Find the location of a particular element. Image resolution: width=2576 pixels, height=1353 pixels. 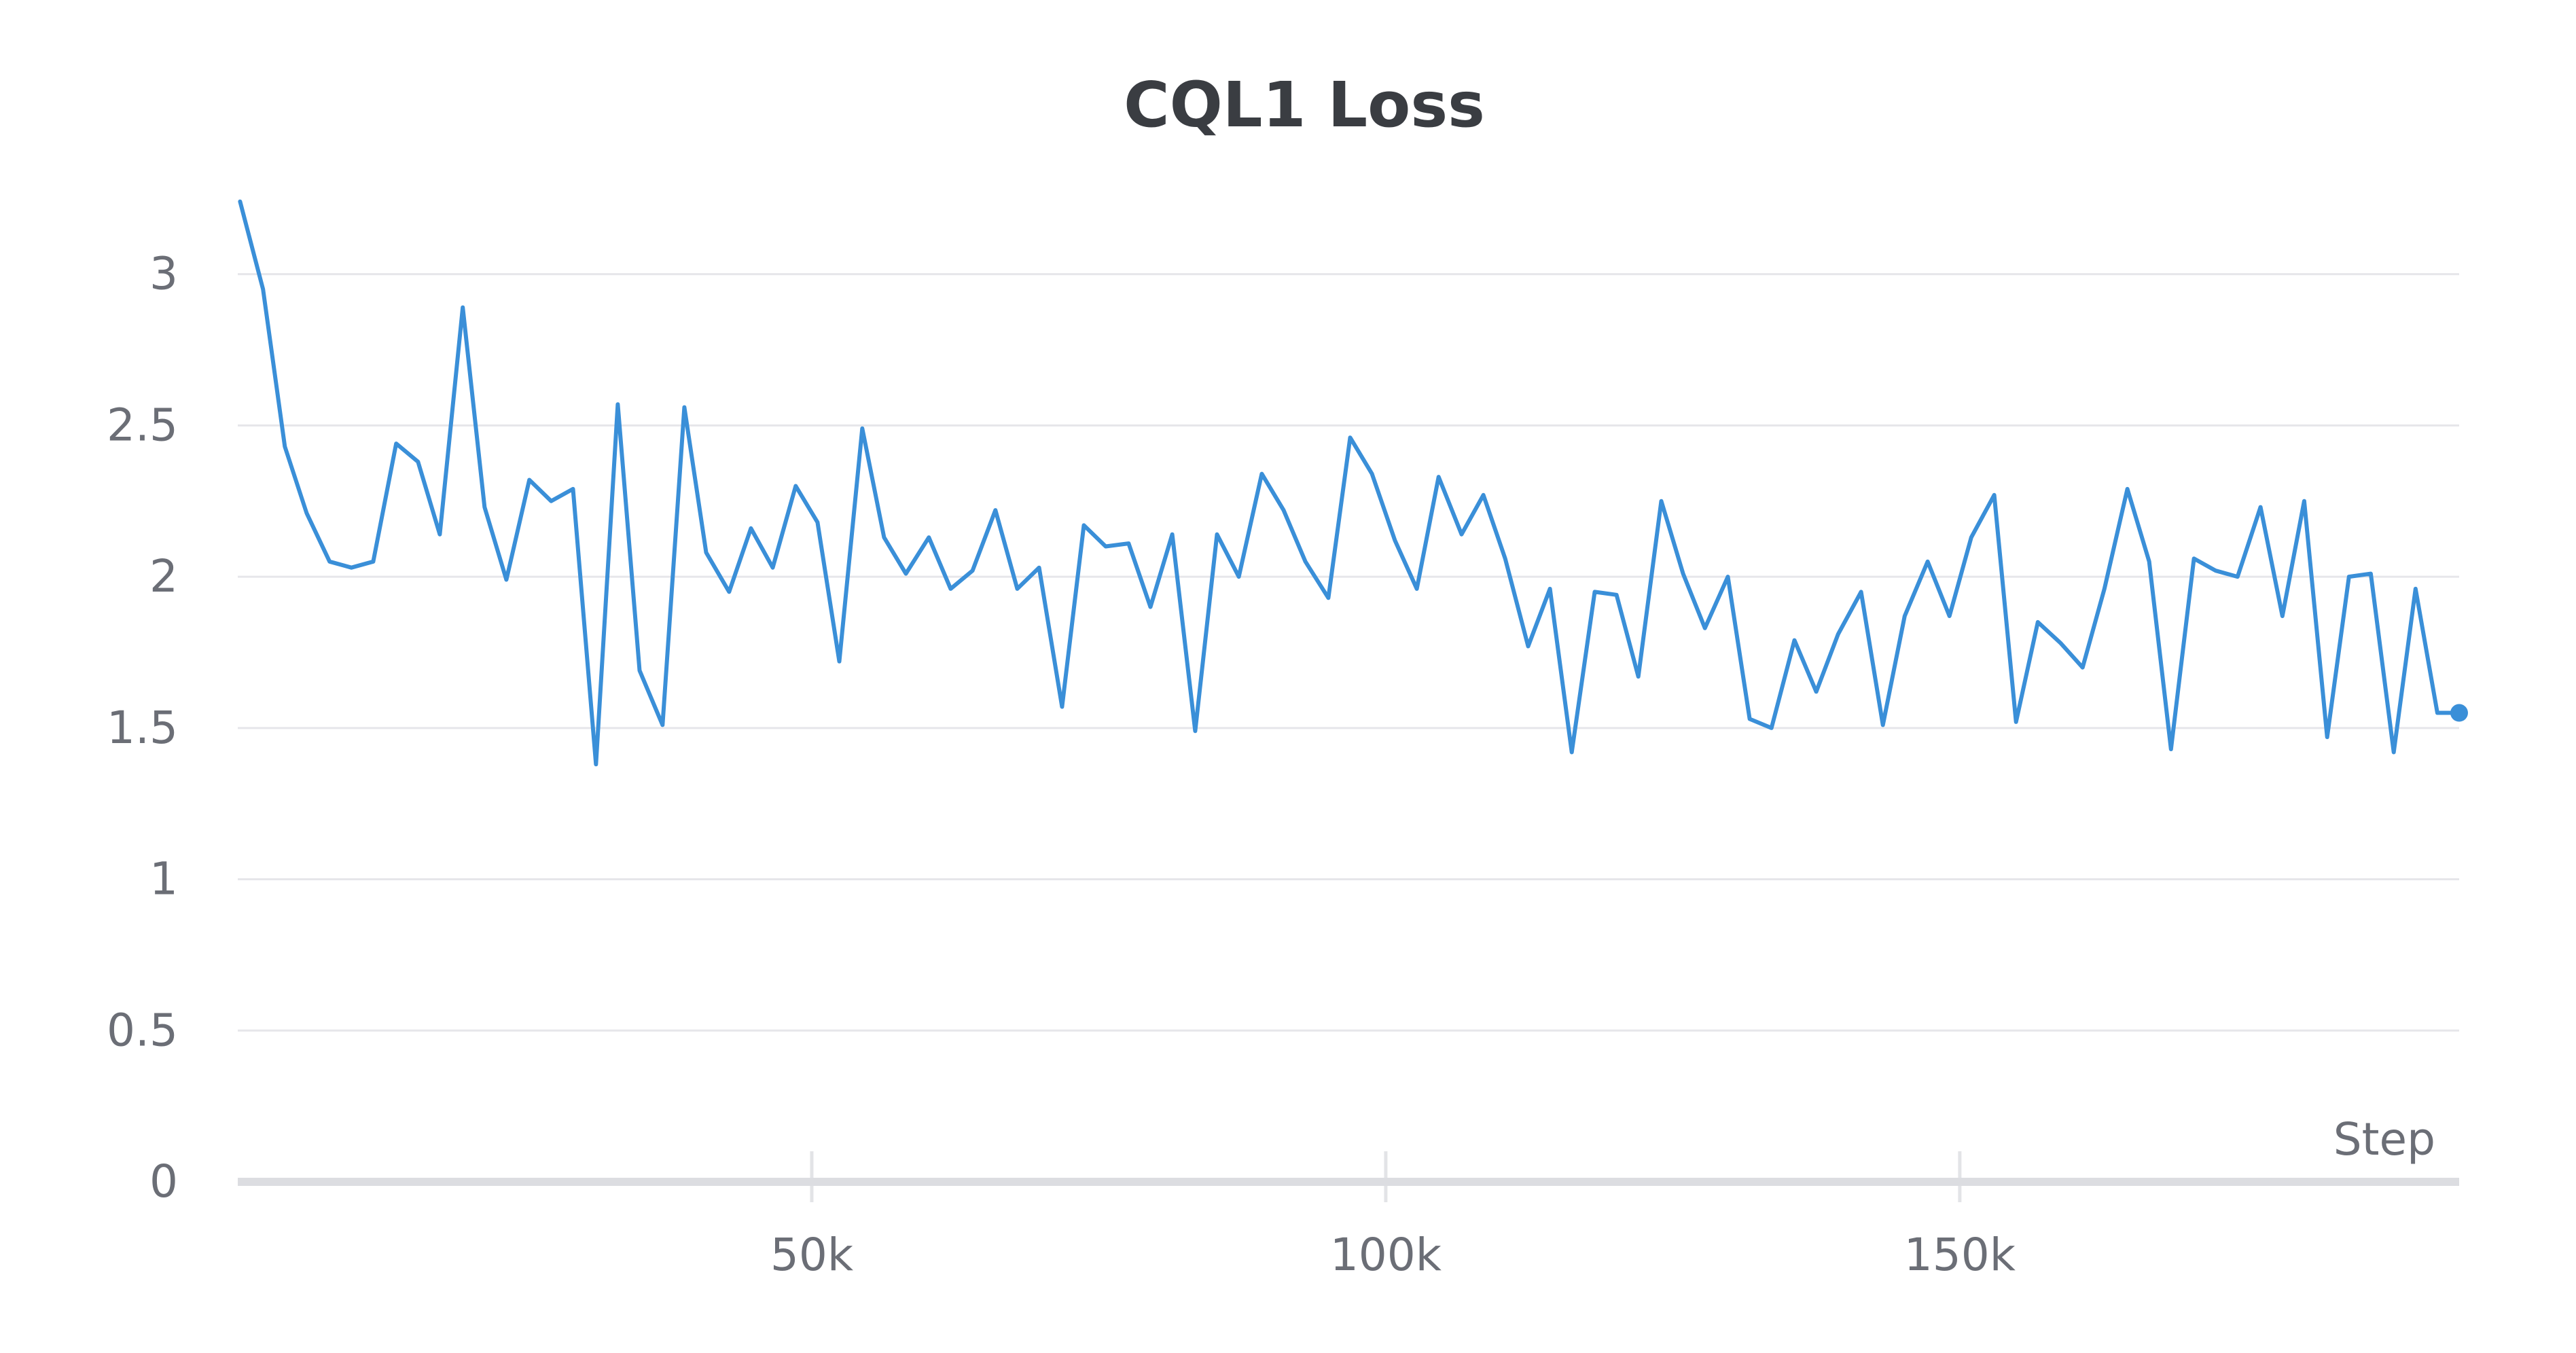

y-tick-label: 0 is located at coordinates (163, 1181).